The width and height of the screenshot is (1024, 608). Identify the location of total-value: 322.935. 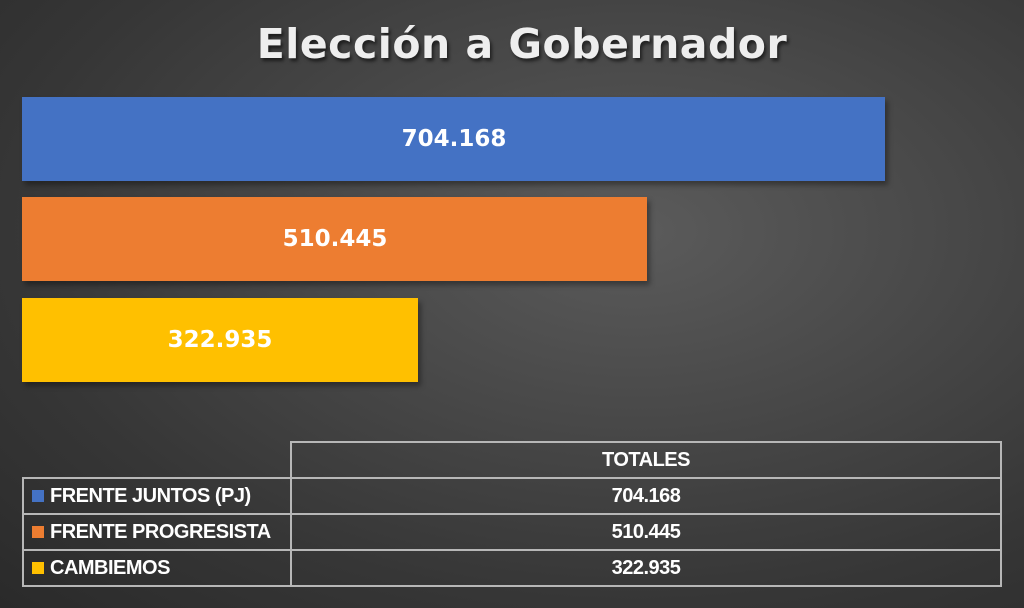
(646, 568).